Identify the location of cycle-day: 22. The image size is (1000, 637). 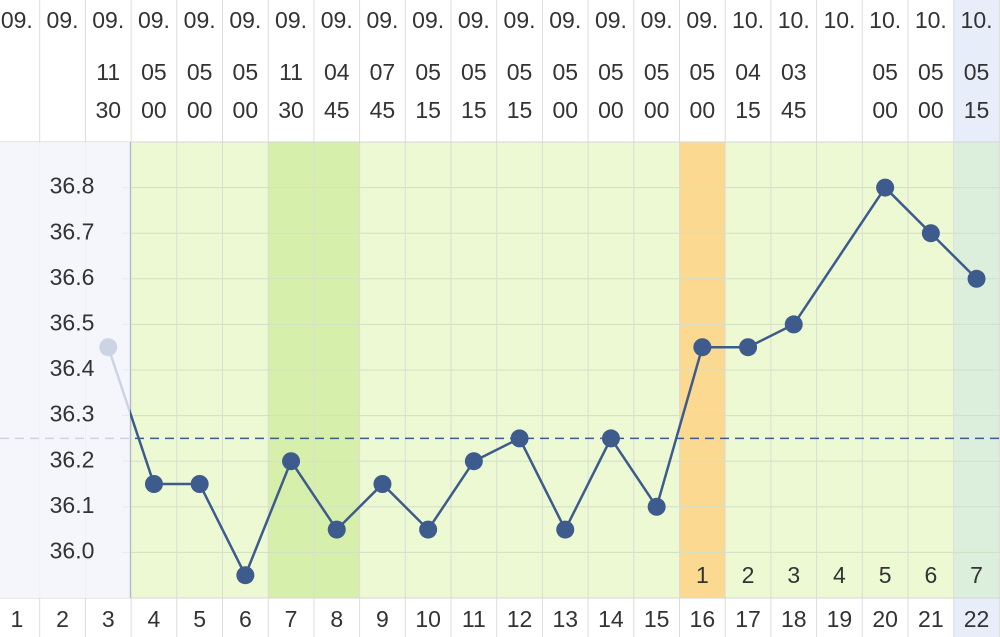
(977, 619).